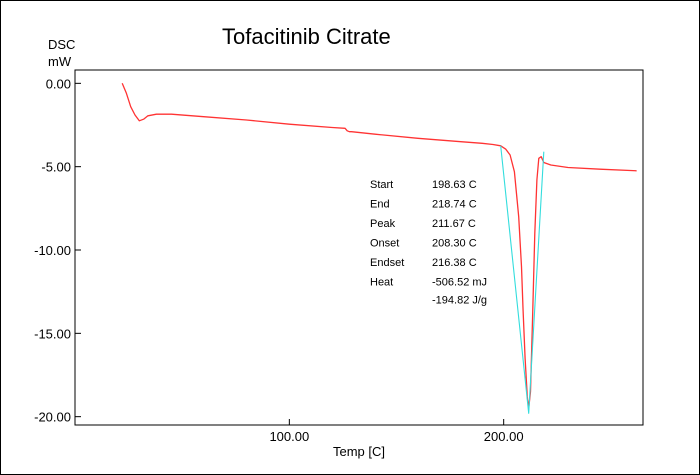 The height and width of the screenshot is (475, 700). I want to click on annotation-value: 216.38 C, so click(454, 263).